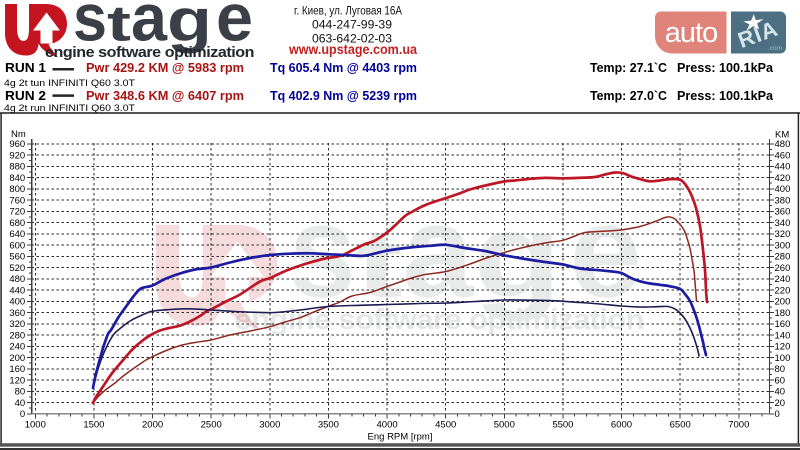 Image resolution: width=800 pixels, height=450 pixels. I want to click on svg-text: 840, so click(17, 178).